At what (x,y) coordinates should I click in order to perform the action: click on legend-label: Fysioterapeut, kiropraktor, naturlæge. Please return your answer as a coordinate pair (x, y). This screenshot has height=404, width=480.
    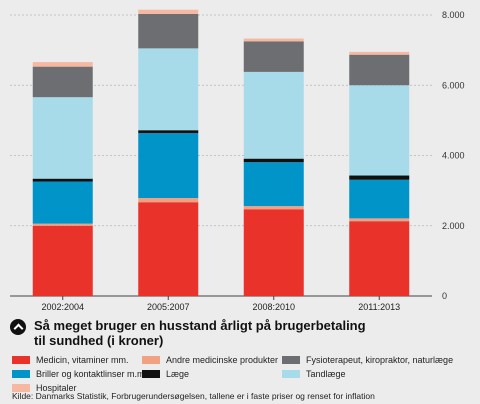
    Looking at the image, I should click on (380, 360).